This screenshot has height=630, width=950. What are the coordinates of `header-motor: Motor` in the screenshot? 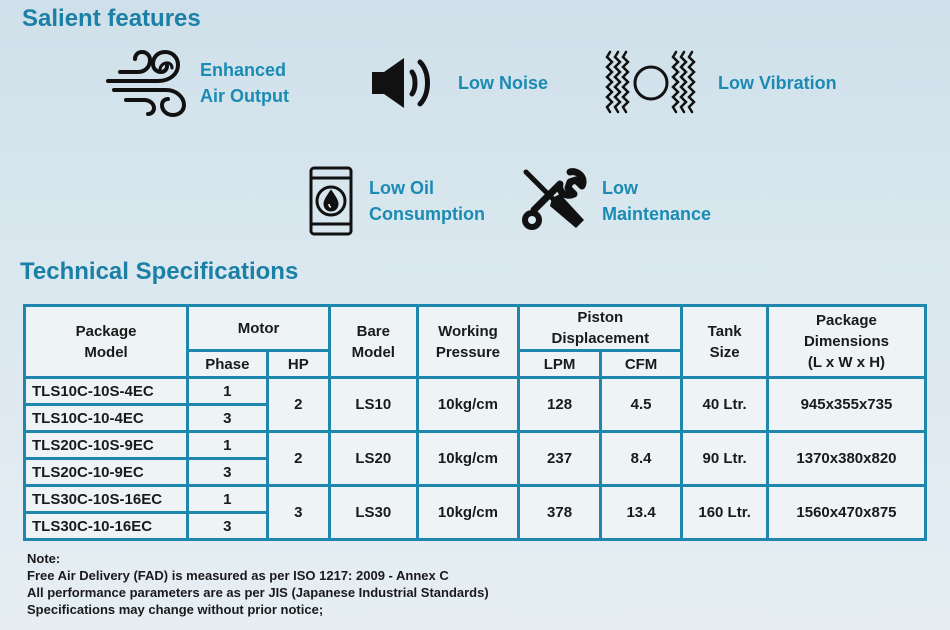 It's located at (259, 328).